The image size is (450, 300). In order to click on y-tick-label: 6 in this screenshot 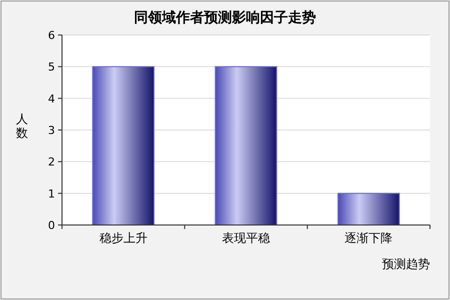, I will do `click(51, 35)`.